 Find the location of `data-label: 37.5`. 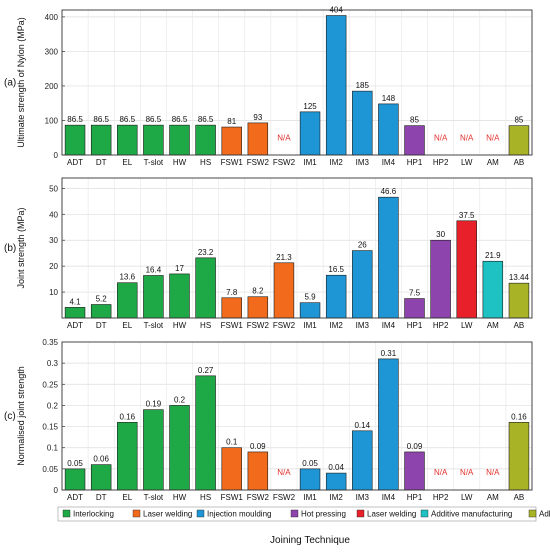

data-label: 37.5 is located at coordinates (467, 215).